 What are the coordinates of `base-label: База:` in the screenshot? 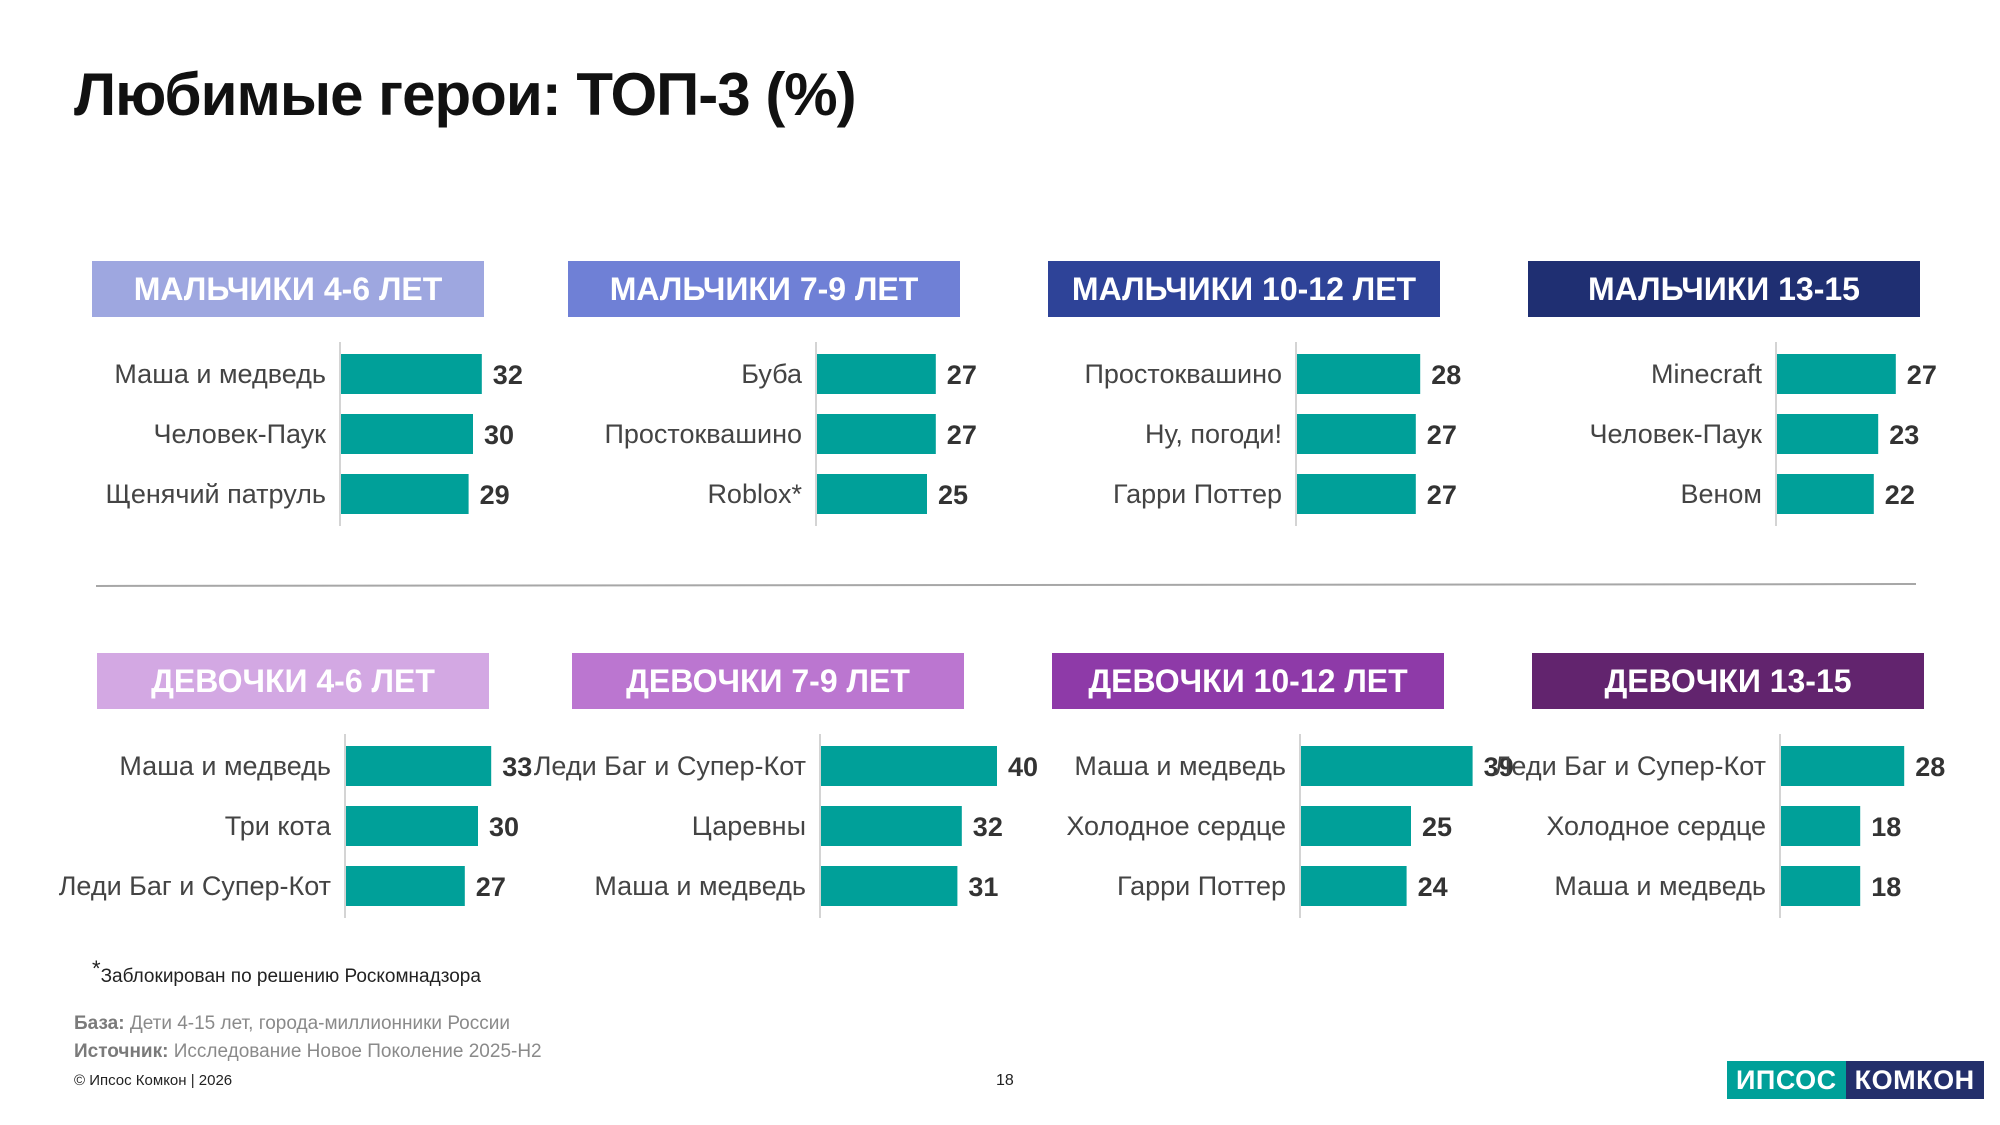 It's located at (99, 1023).